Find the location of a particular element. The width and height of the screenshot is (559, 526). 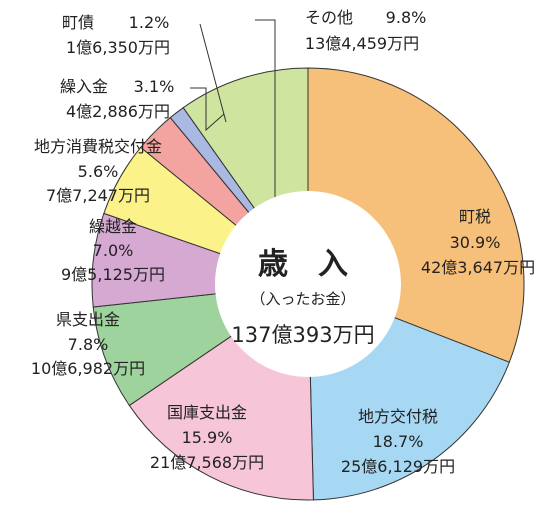

slice-label-name-4: 繰越金 is located at coordinates (113, 226).